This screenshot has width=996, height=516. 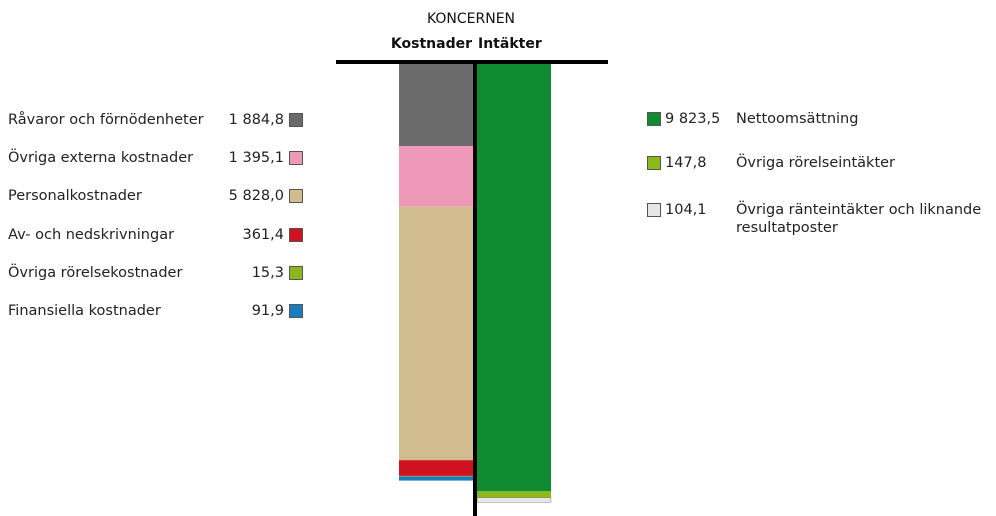 What do you see at coordinates (256, 196) in the screenshot?
I see `legend-value: 5 828,0` at bounding box center [256, 196].